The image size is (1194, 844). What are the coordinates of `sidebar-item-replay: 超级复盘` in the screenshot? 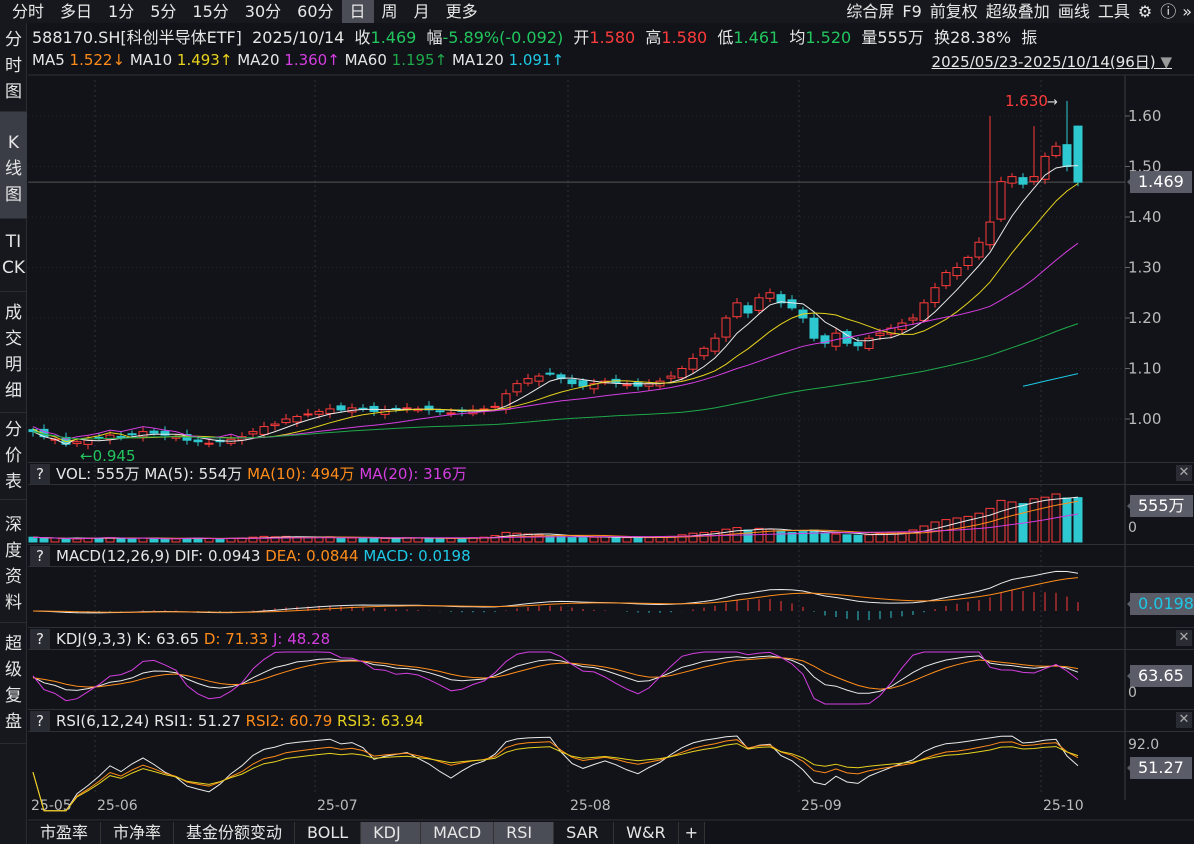 It's located at (13, 683).